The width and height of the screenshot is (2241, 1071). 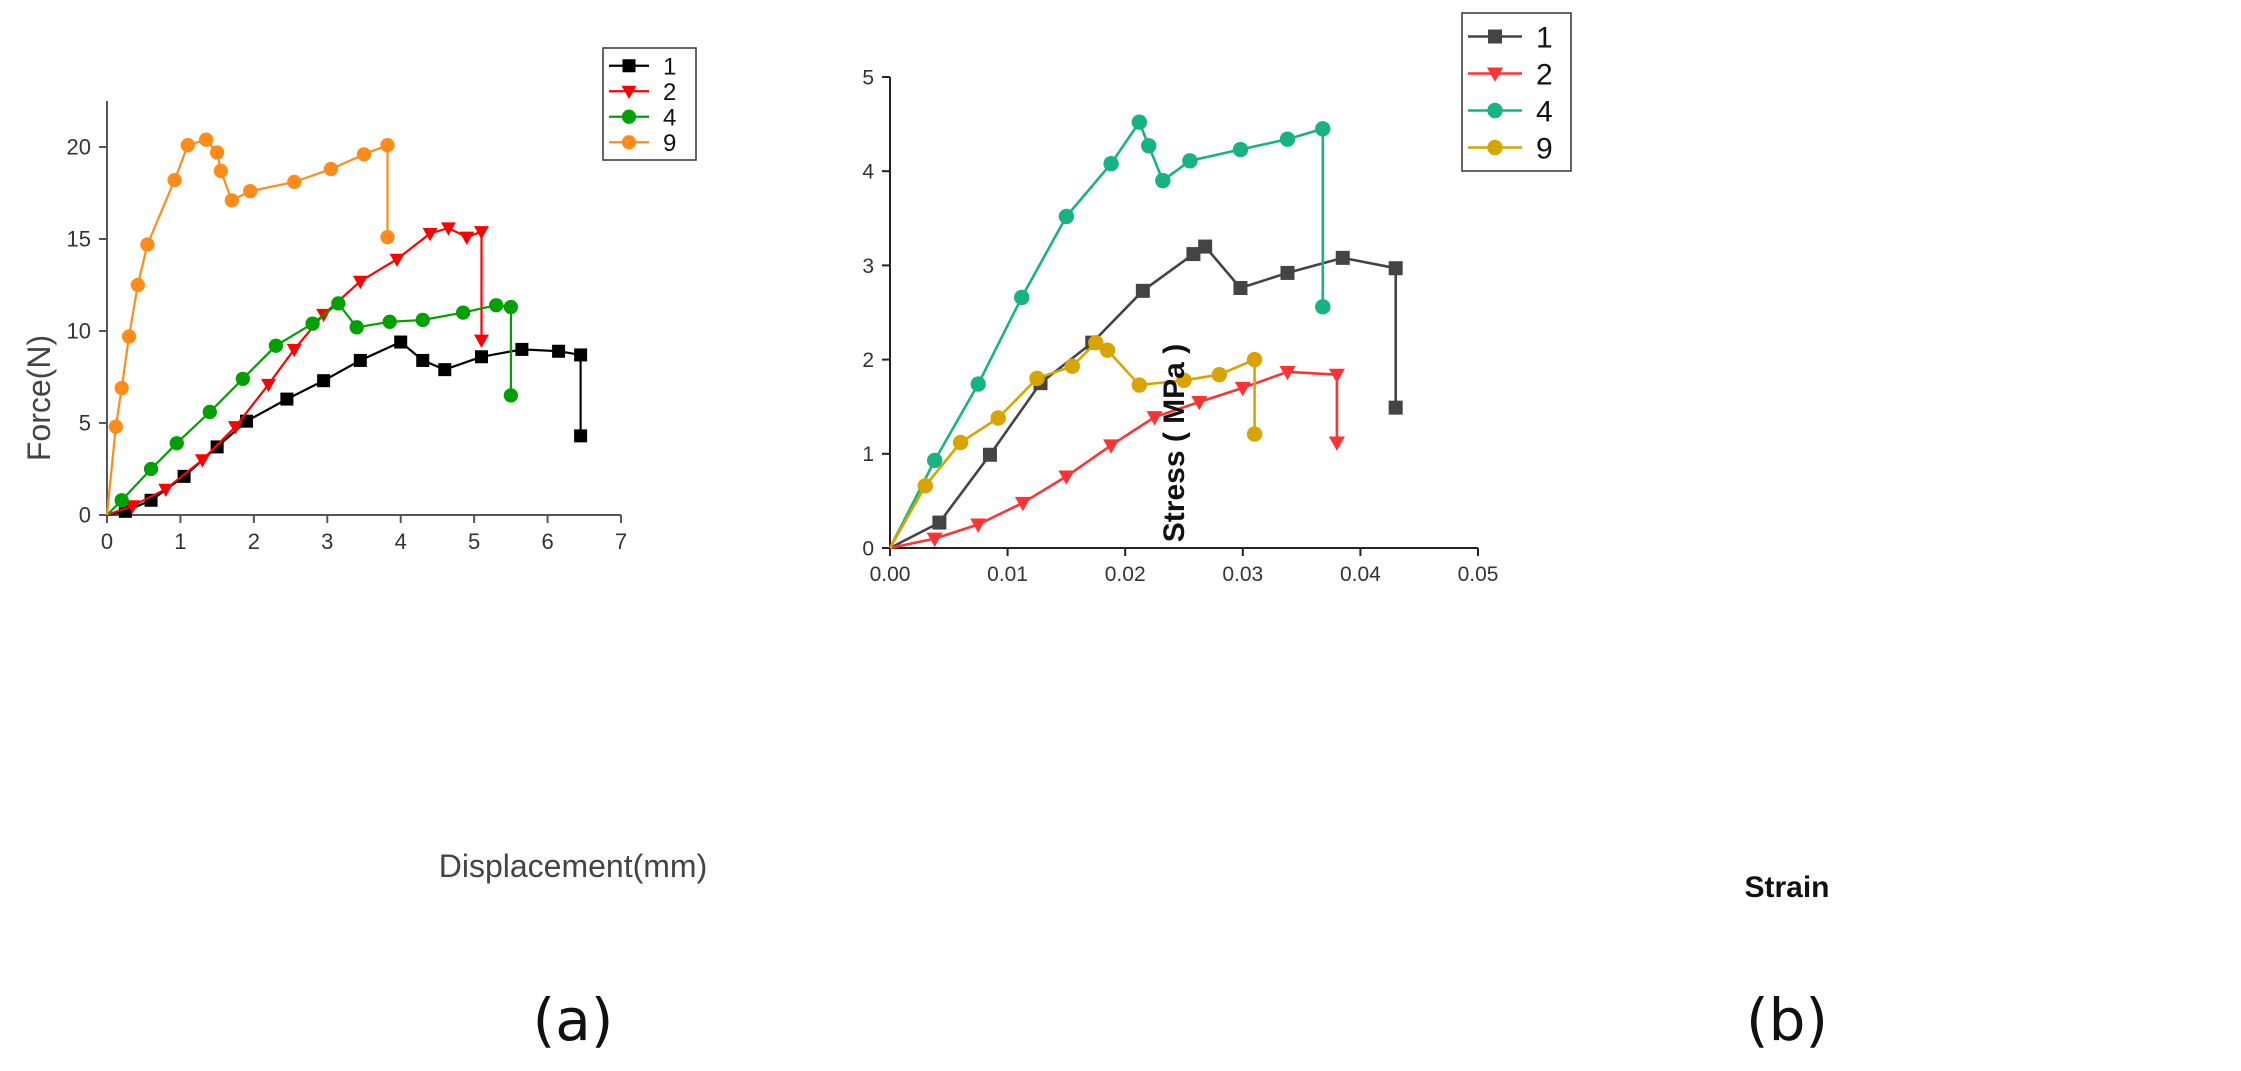 I want to click on y-tick-label: 20, so click(x=79, y=147).